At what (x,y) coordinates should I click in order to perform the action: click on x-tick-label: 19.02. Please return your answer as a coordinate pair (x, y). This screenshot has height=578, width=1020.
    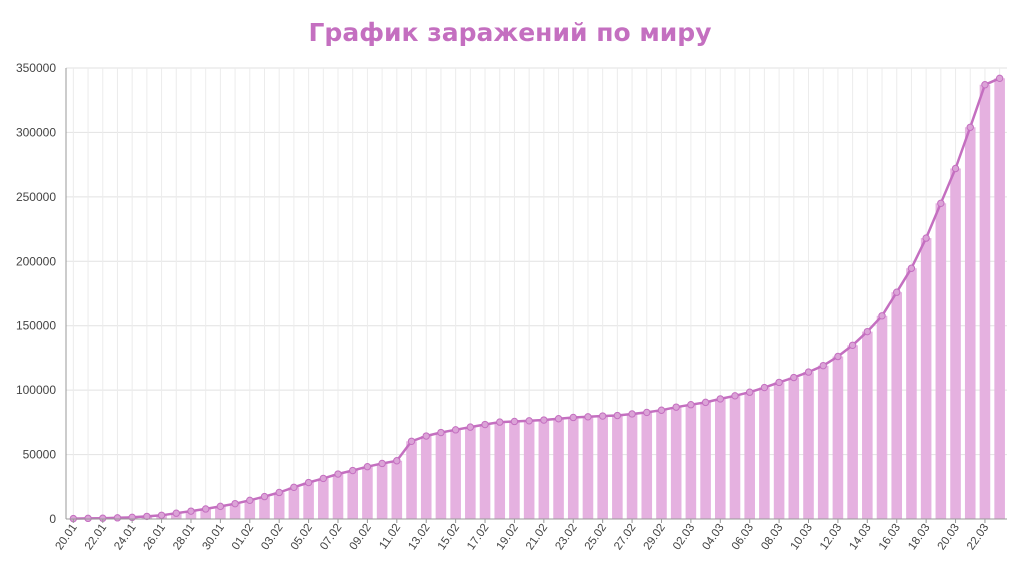
    Looking at the image, I should click on (508, 537).